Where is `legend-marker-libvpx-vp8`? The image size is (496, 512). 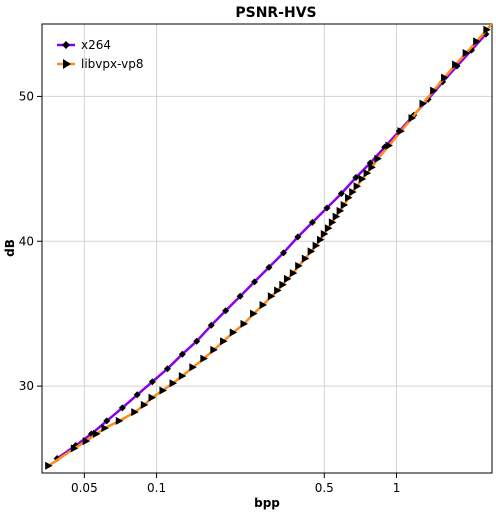
legend-marker-libvpx-vp8 is located at coordinates (67, 64).